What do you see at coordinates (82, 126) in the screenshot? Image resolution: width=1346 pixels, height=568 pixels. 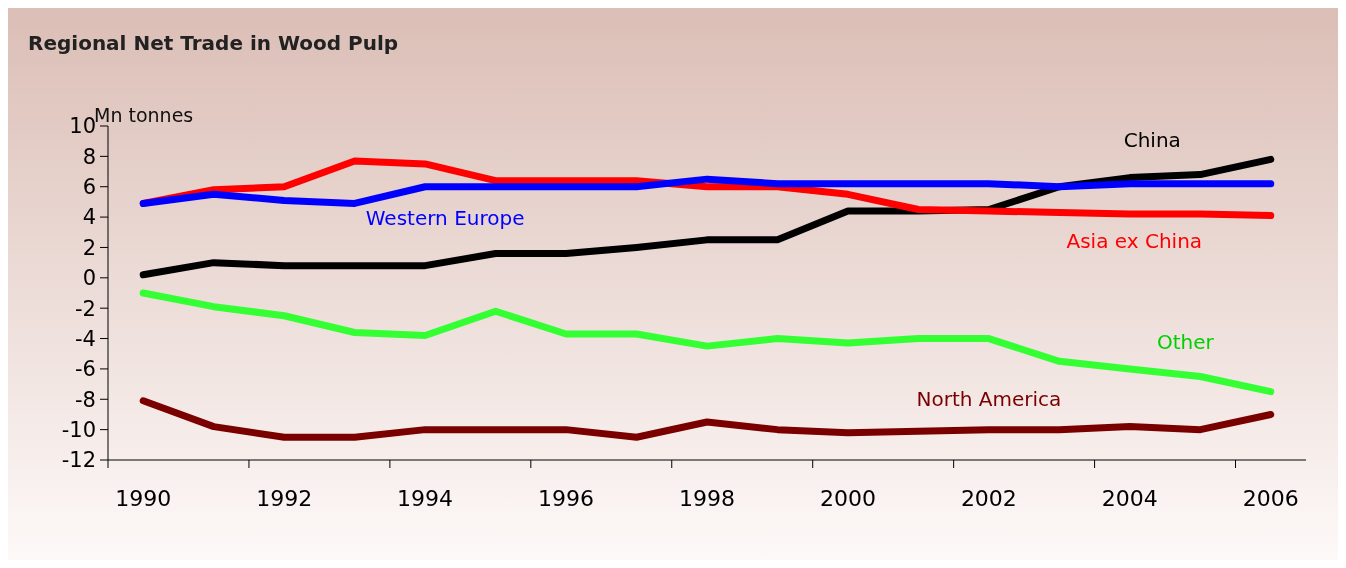 I see `y-tick-label: 10` at bounding box center [82, 126].